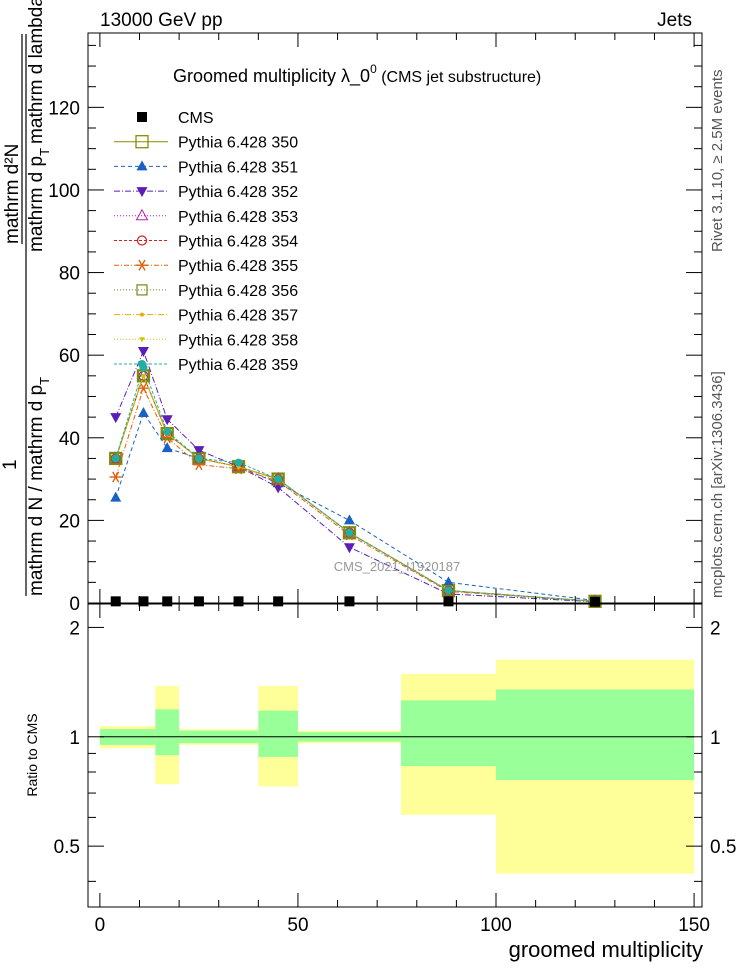 This screenshot has height=972, width=746. I want to click on x-tick-label: 100, so click(496, 925).